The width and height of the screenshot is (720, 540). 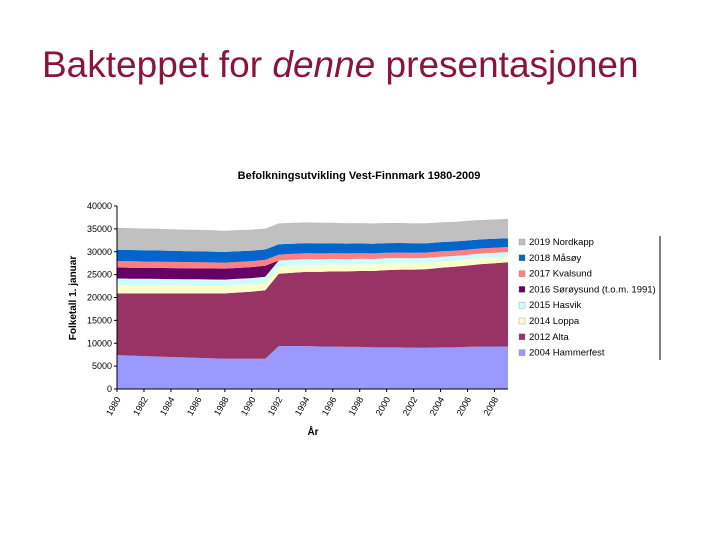 I want to click on x-tick-label: 1994, so click(x=302, y=406).